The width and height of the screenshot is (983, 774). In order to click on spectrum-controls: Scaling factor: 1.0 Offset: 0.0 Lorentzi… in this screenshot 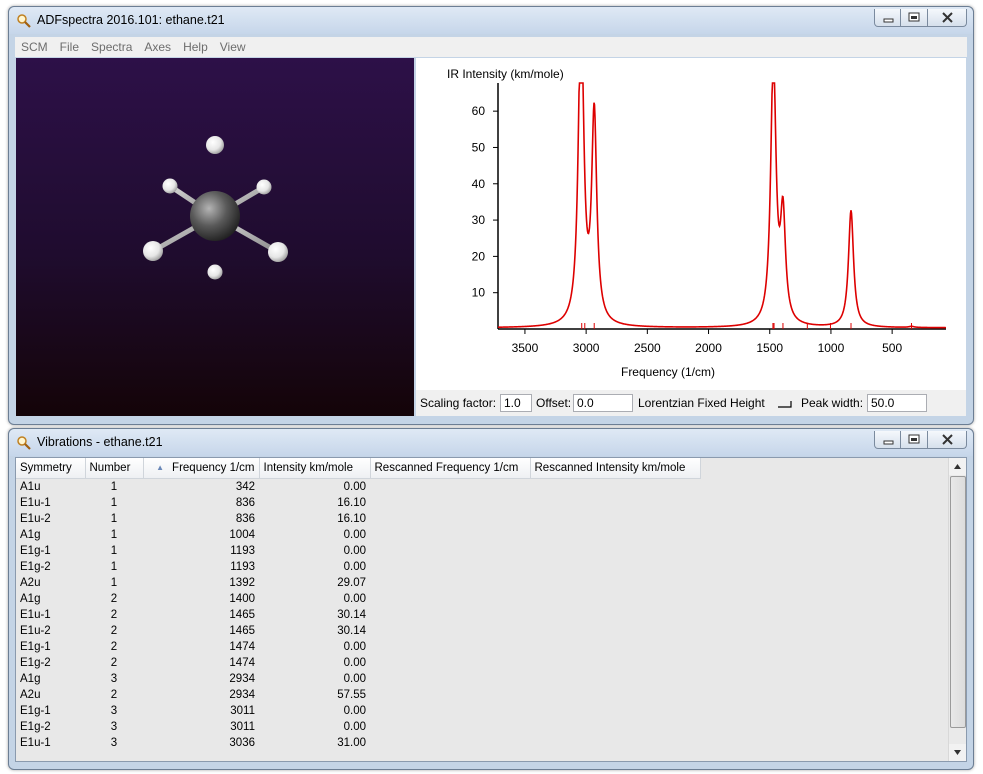, I will do `click(691, 403)`.